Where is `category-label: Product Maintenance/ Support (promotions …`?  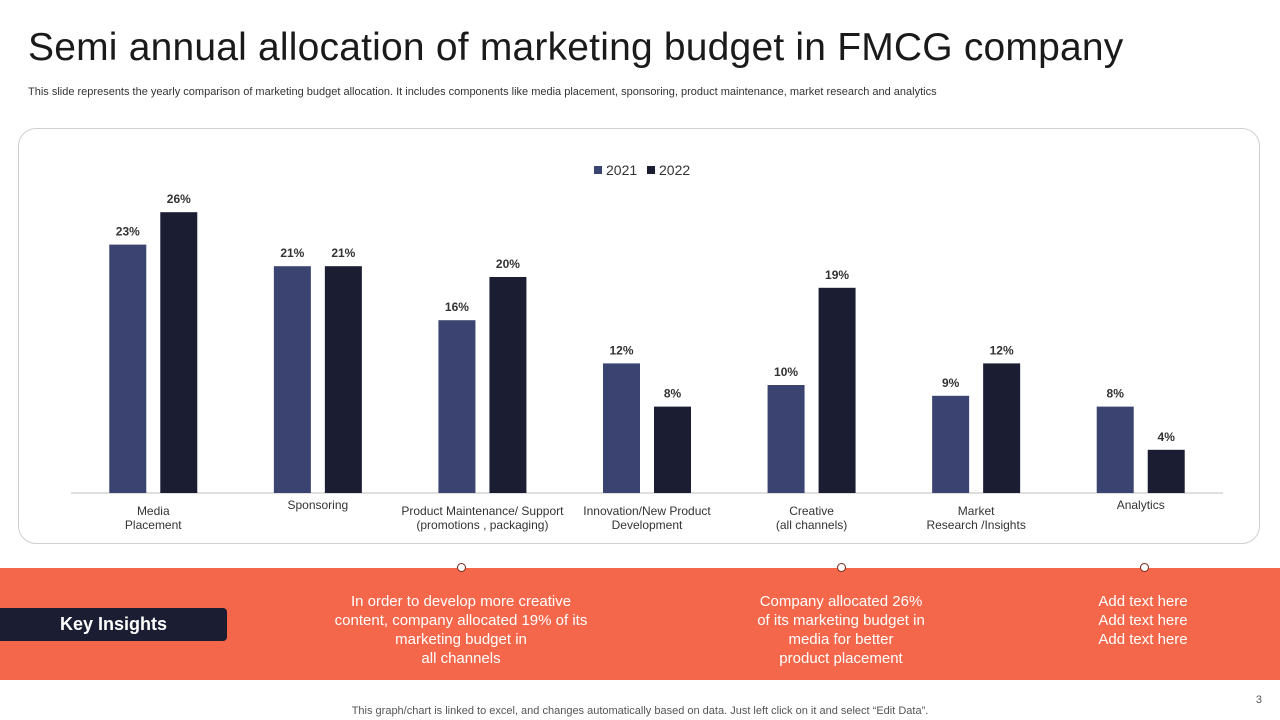
category-label: Product Maintenance/ Support (promotions … is located at coordinates (482, 518).